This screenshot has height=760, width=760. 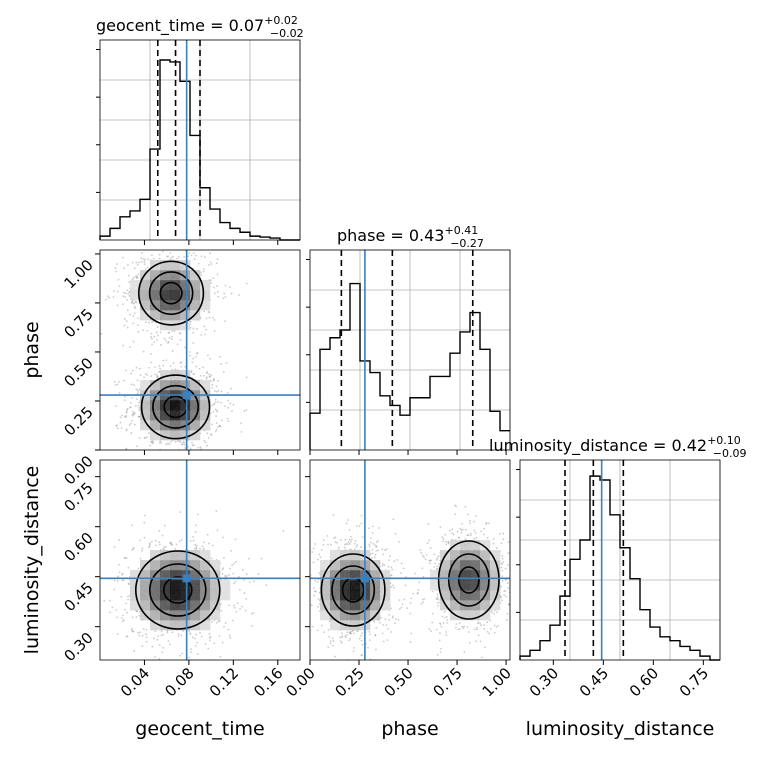 I want to click on xticks-luminosity_distance: 0.30 0.45 0.60 0.75, so click(x=619, y=680).